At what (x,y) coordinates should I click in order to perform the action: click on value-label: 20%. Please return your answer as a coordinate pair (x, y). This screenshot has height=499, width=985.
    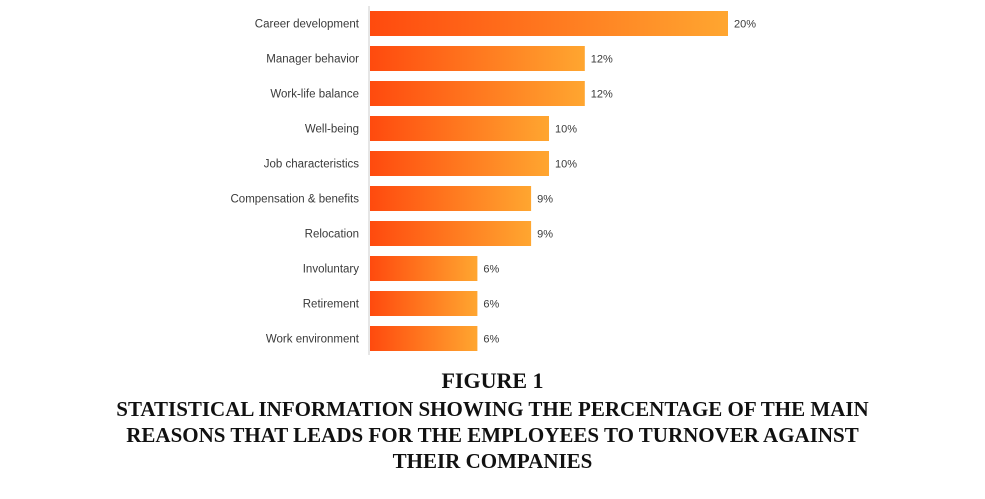
    Looking at the image, I should click on (745, 25).